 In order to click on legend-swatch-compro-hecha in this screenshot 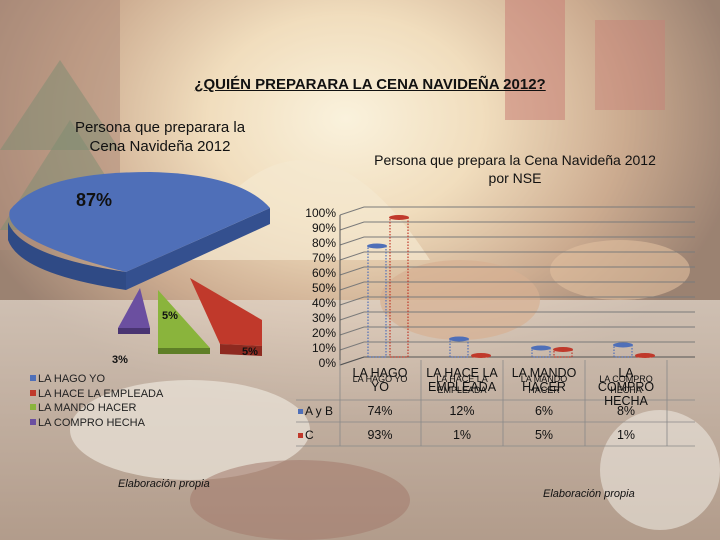, I will do `click(33, 421)`.